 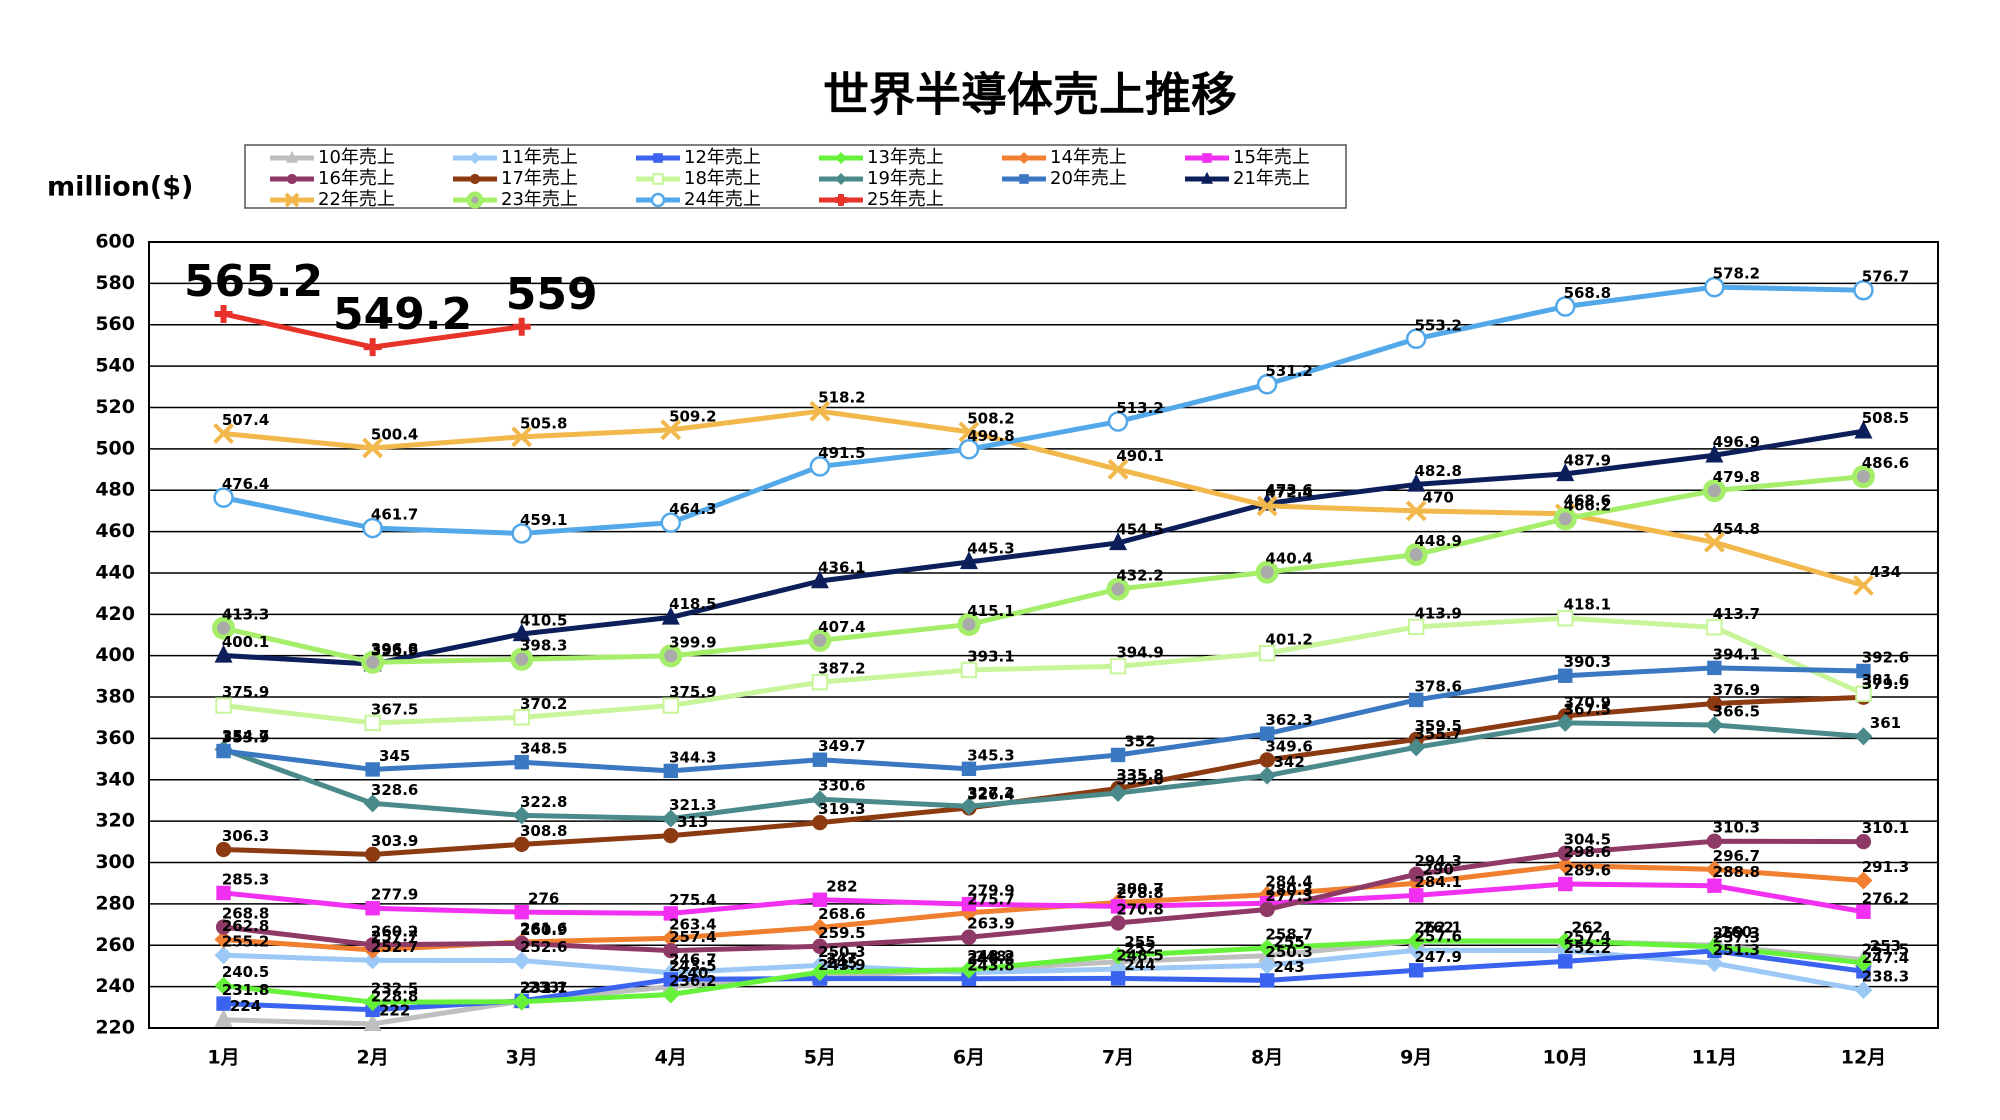 What do you see at coordinates (394, 435) in the screenshot?
I see `data-label: 500.4` at bounding box center [394, 435].